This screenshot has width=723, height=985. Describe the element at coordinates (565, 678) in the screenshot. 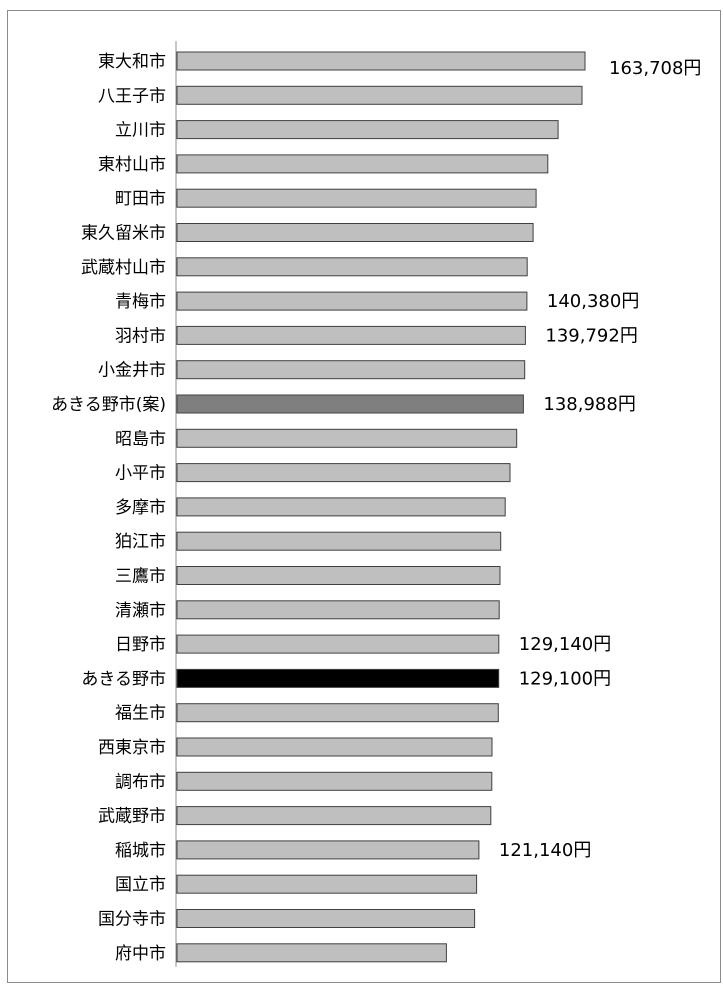

I see `value-label-18: 129,100円` at that location.